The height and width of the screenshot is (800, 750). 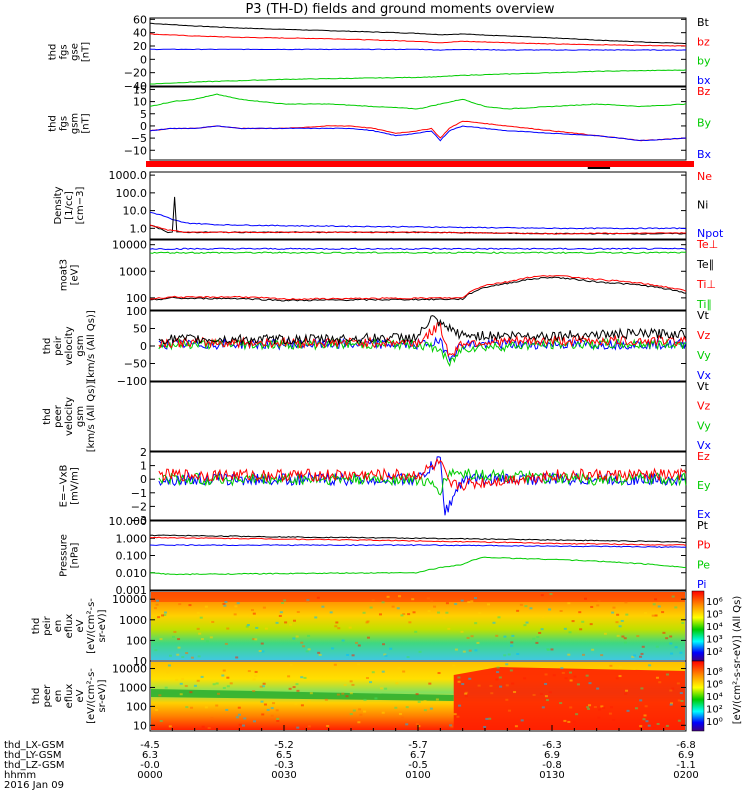 I want to click on x-tick-label: 6.3, so click(x=150, y=755).